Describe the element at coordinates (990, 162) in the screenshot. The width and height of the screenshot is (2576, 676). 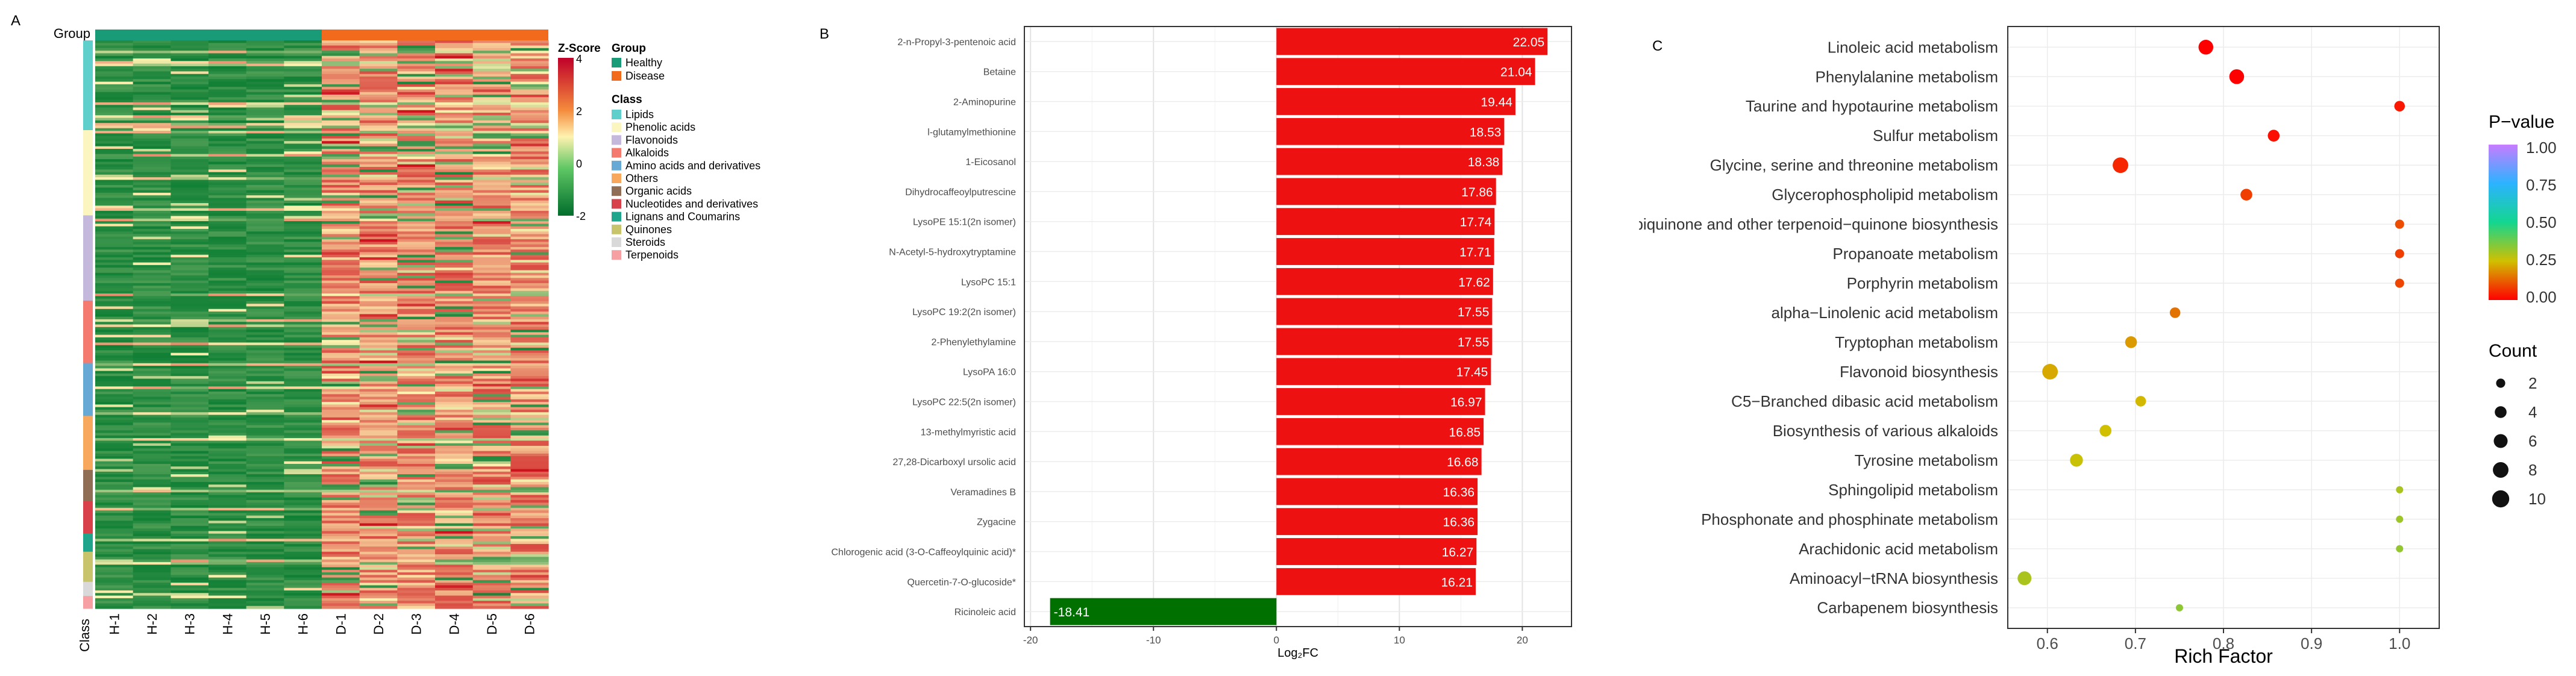
I see `bar-category-label: 1-Eicosanol` at that location.